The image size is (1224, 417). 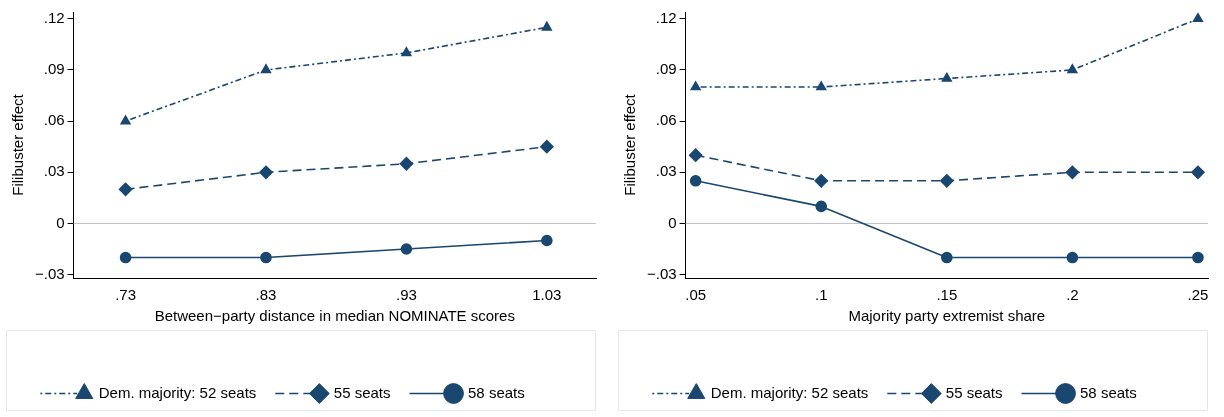 What do you see at coordinates (821, 295) in the screenshot?
I see `x-tick-label: .1` at bounding box center [821, 295].